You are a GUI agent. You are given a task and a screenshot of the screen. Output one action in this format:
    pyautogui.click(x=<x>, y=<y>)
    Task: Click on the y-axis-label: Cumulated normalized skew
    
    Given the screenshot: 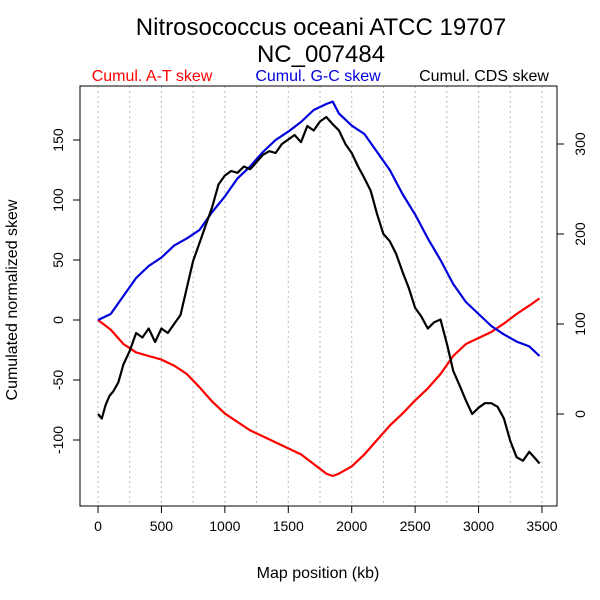 What is the action you would take?
    pyautogui.click(x=12, y=299)
    